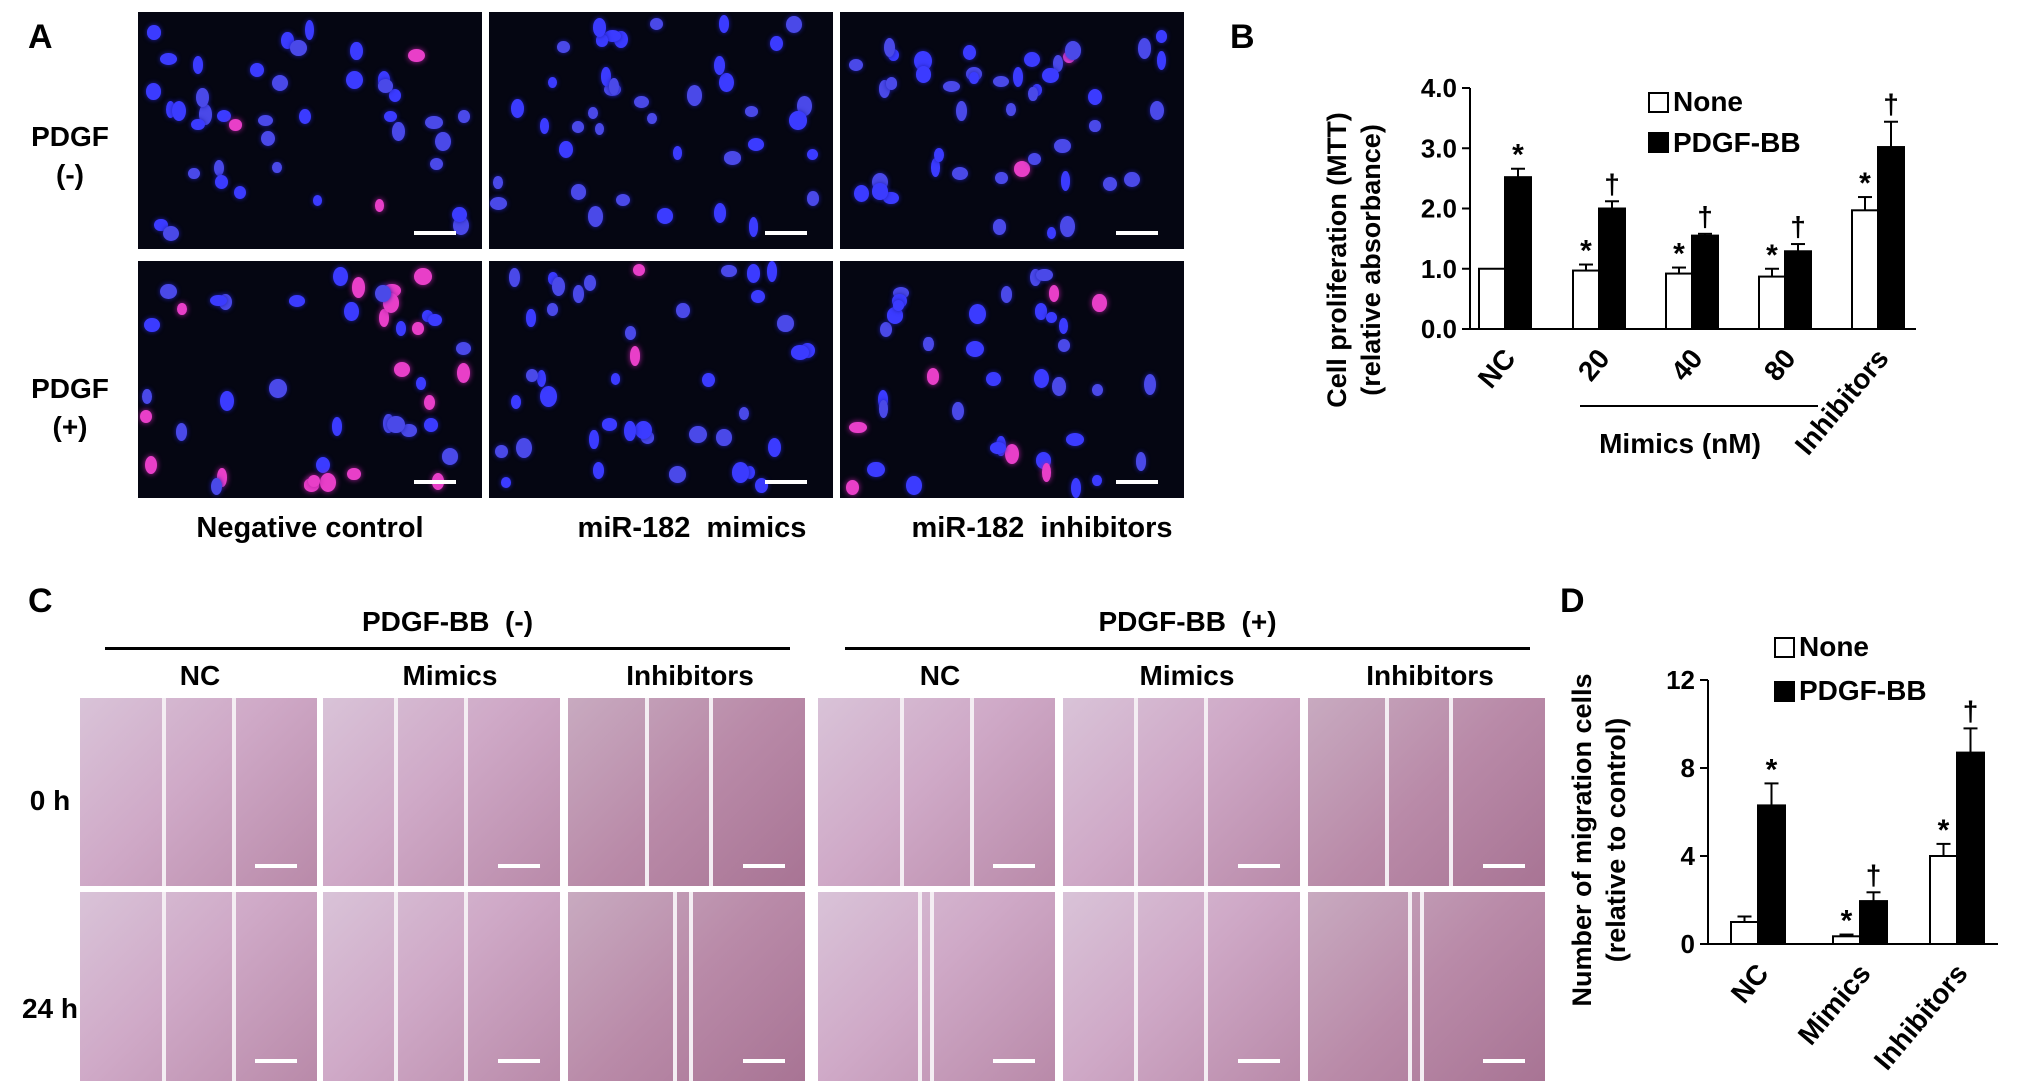 This screenshot has height=1090, width=2031. What do you see at coordinates (1771, 874) in the screenshot?
I see `bar-pdgf` at bounding box center [1771, 874].